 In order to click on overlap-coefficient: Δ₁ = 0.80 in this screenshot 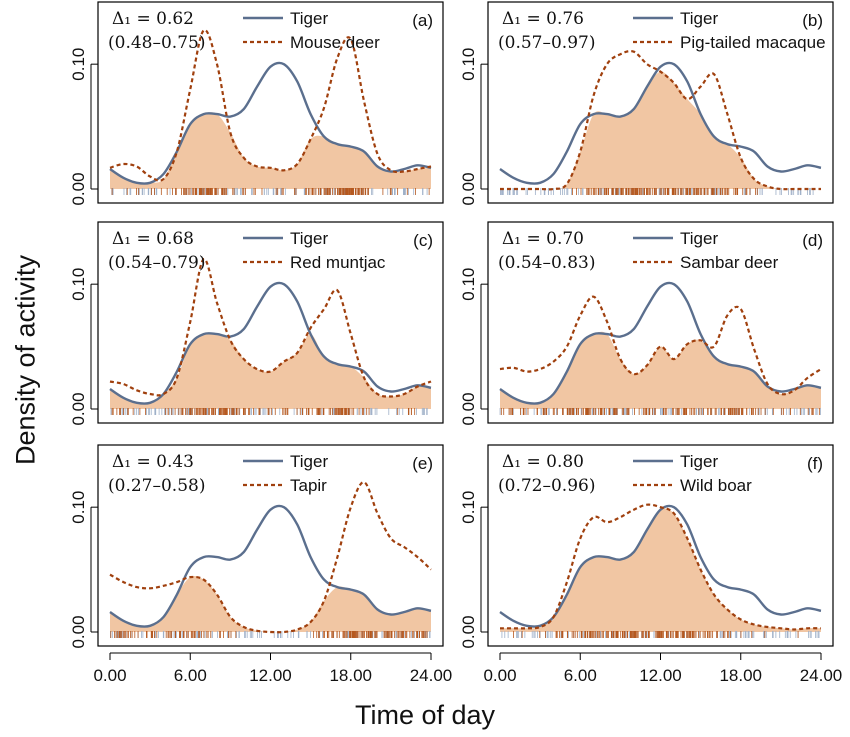, I will do `click(543, 462)`.